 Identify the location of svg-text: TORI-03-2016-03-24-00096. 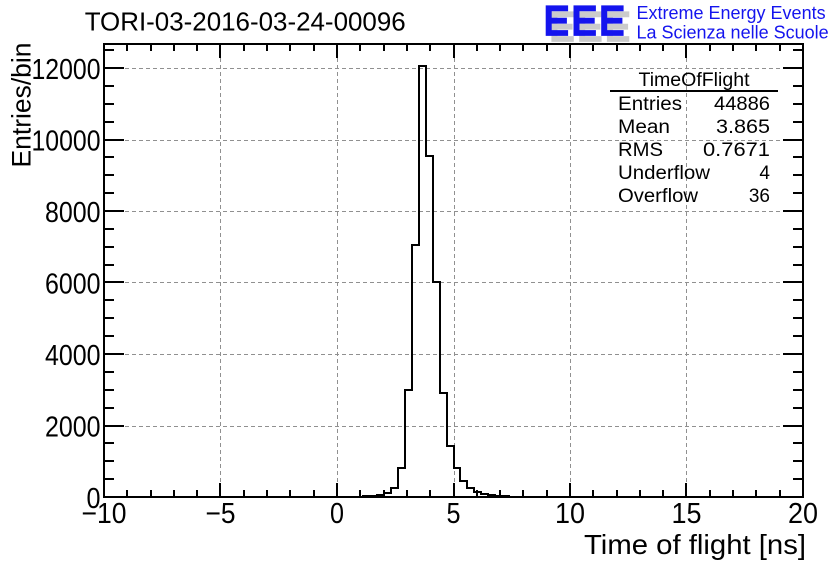
(245, 22).